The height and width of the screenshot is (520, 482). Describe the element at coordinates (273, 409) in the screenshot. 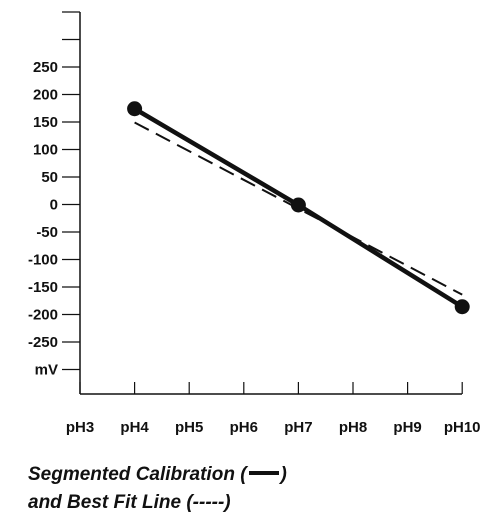

I see `x-axis-ticks: pH3 pH4 pH5 pH6 pH7 pH8 pH9 pH10` at that location.